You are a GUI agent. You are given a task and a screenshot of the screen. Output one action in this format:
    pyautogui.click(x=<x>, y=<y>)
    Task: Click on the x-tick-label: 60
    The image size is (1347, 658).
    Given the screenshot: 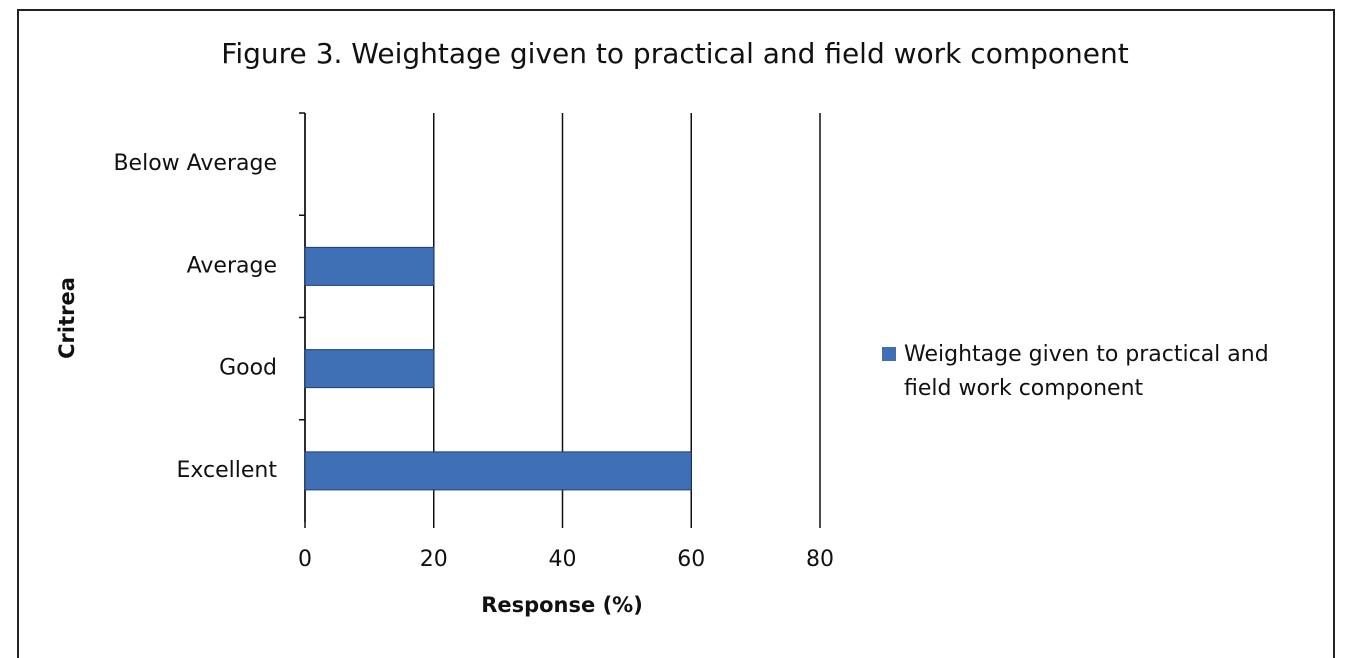 What is the action you would take?
    pyautogui.click(x=691, y=559)
    